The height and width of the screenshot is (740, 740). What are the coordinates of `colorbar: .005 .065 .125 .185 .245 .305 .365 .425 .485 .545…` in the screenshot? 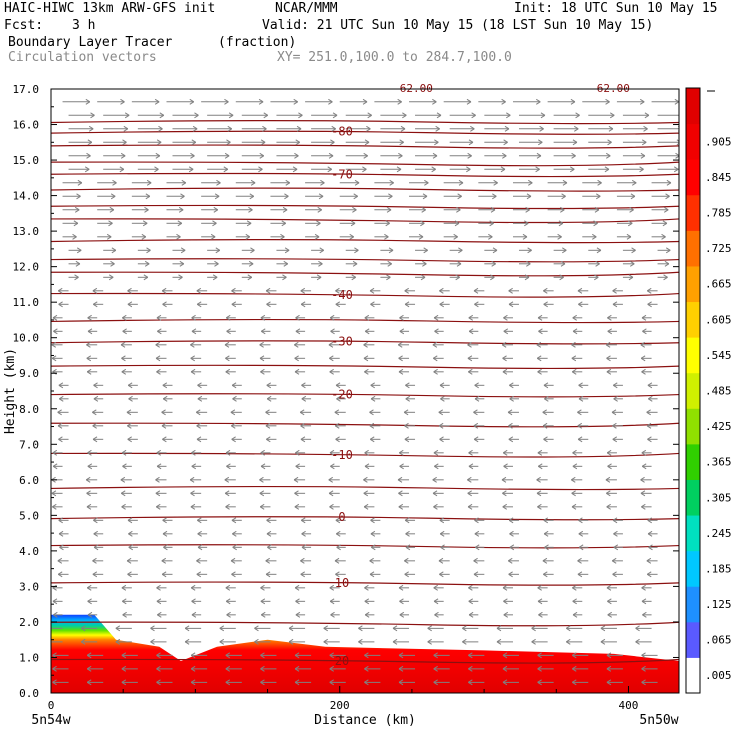 It's located at (708, 390).